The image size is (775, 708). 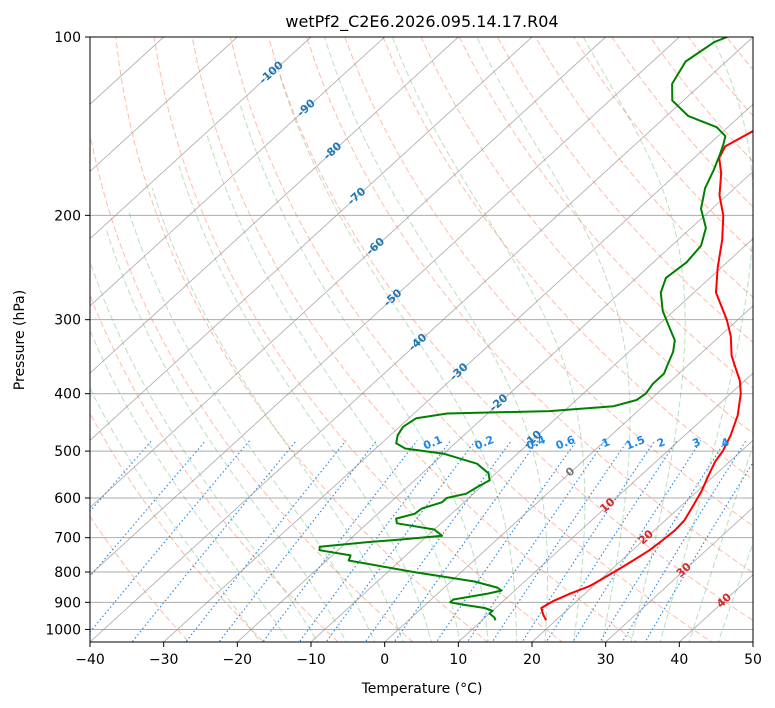 What do you see at coordinates (458, 660) in the screenshot?
I see `x-tick-label: 10` at bounding box center [458, 660].